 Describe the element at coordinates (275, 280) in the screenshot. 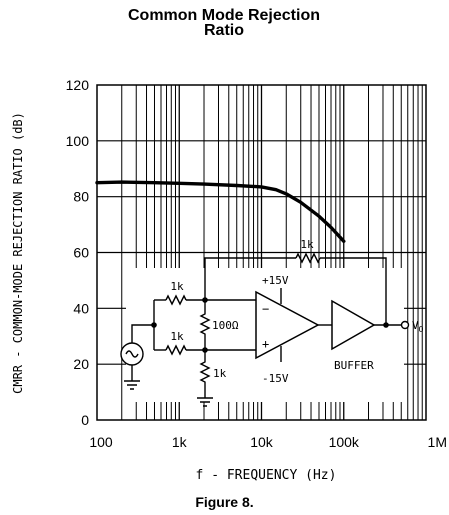

I see `supply-positive-label: +15V` at that location.